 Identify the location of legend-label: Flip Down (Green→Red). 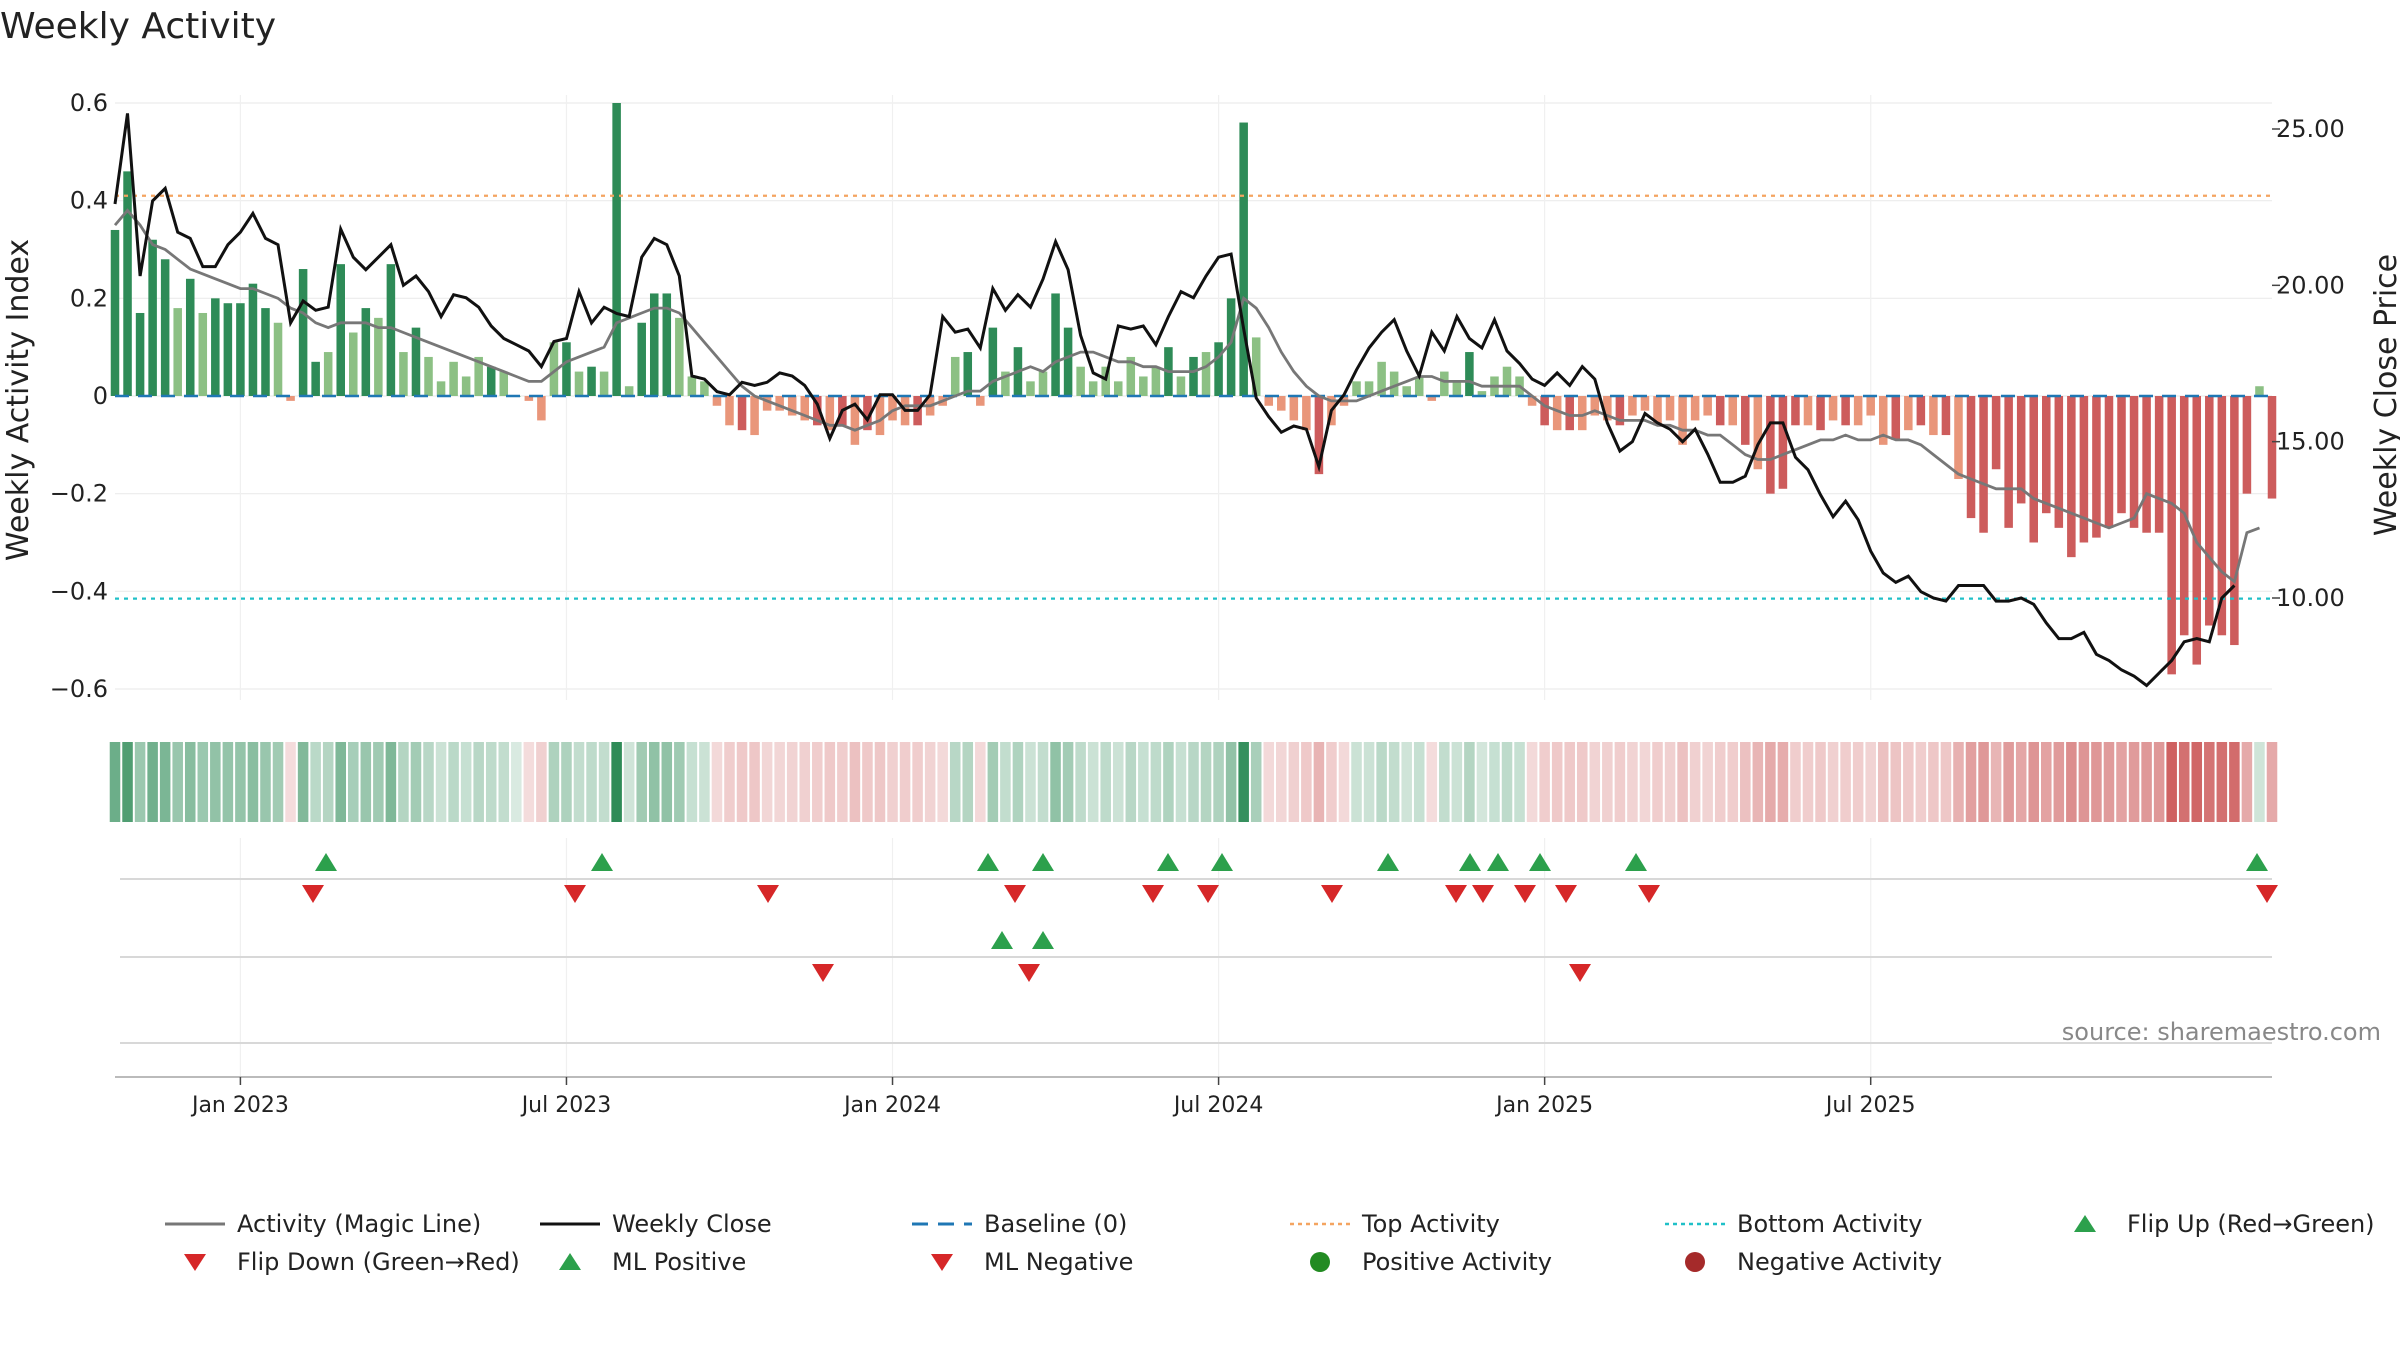
(378, 1262).